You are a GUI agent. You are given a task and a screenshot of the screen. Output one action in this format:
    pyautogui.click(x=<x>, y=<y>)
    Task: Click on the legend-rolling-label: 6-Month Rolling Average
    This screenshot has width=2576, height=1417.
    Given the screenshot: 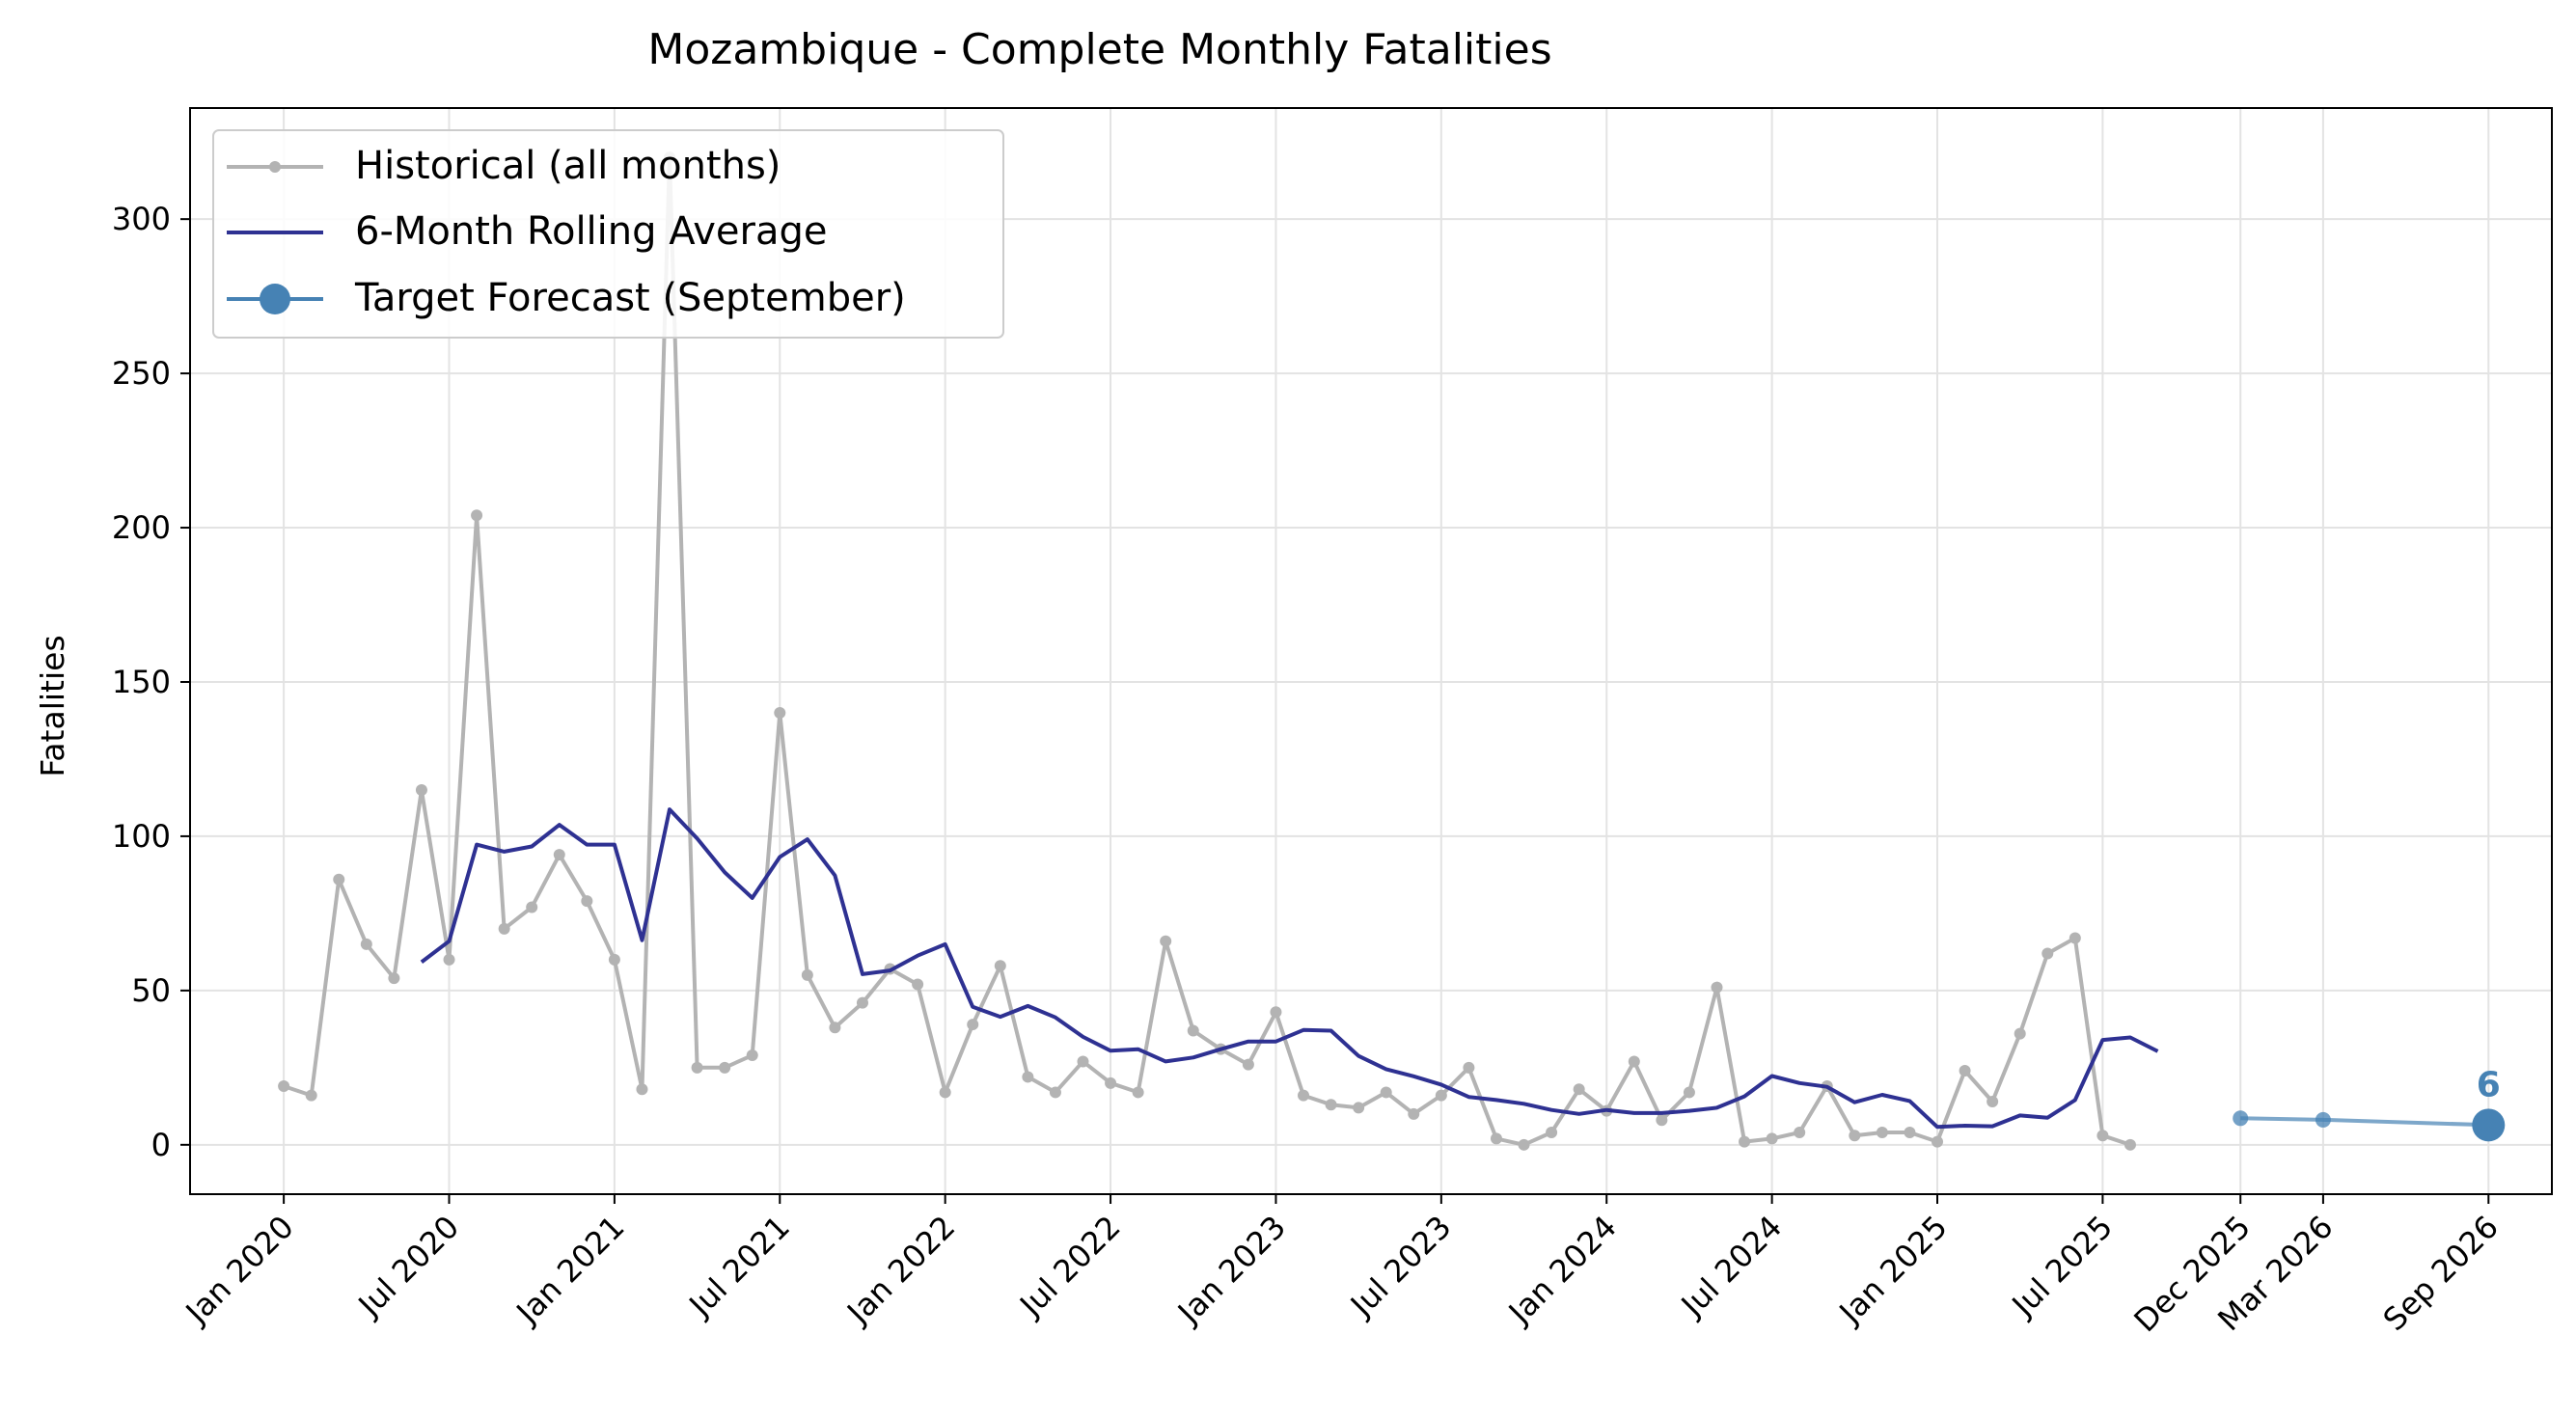 What is the action you would take?
    pyautogui.click(x=592, y=231)
    